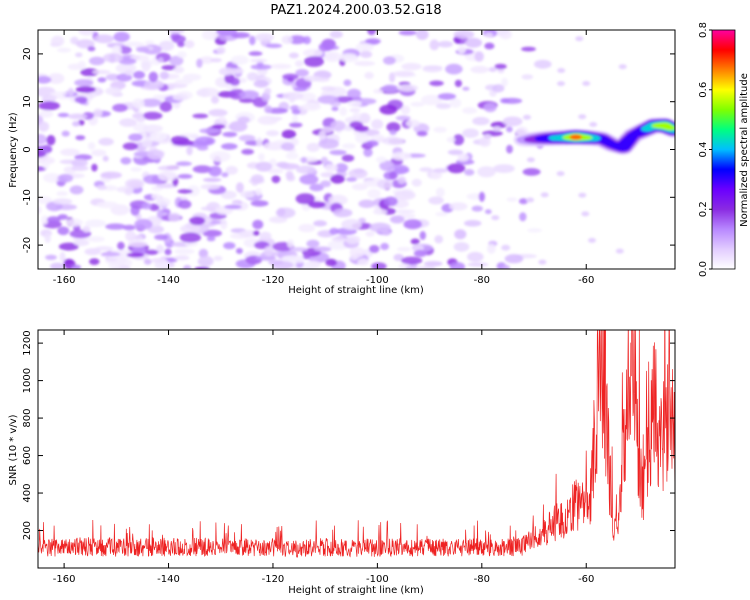 The height and width of the screenshot is (600, 750). Describe the element at coordinates (27, 149) in the screenshot. I see `y-tick-label: 0` at that location.